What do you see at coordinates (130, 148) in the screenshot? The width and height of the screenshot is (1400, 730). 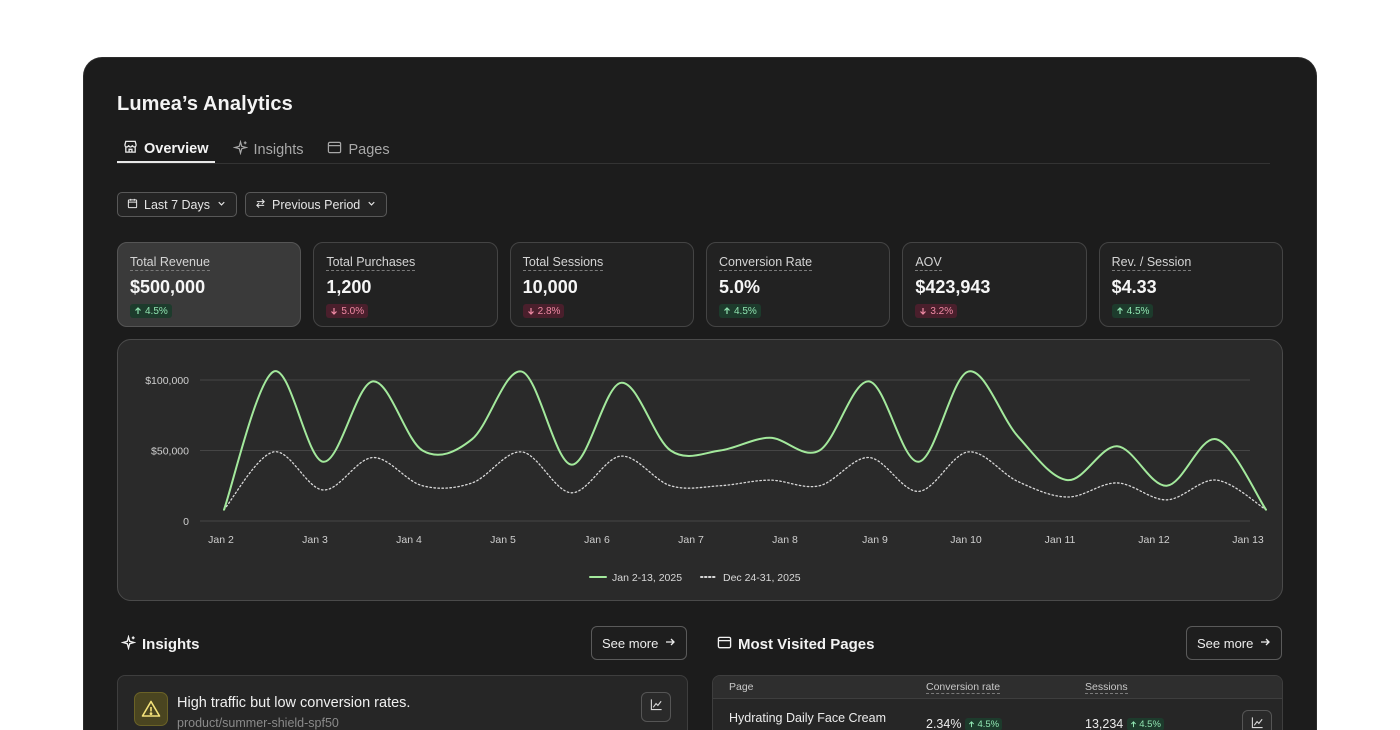 I see `store-icon` at bounding box center [130, 148].